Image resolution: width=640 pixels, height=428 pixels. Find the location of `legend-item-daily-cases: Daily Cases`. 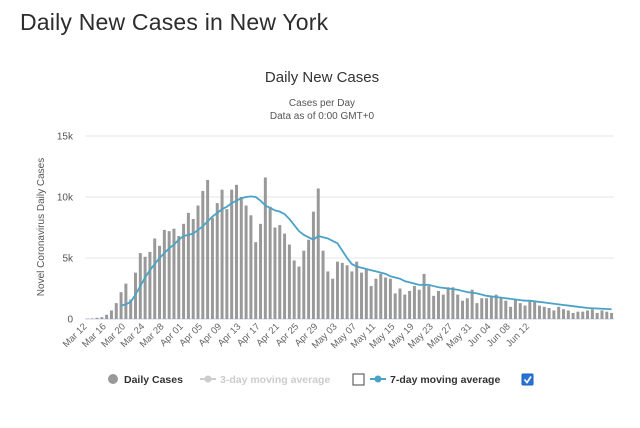

legend-item-daily-cases: Daily Cases is located at coordinates (145, 380).